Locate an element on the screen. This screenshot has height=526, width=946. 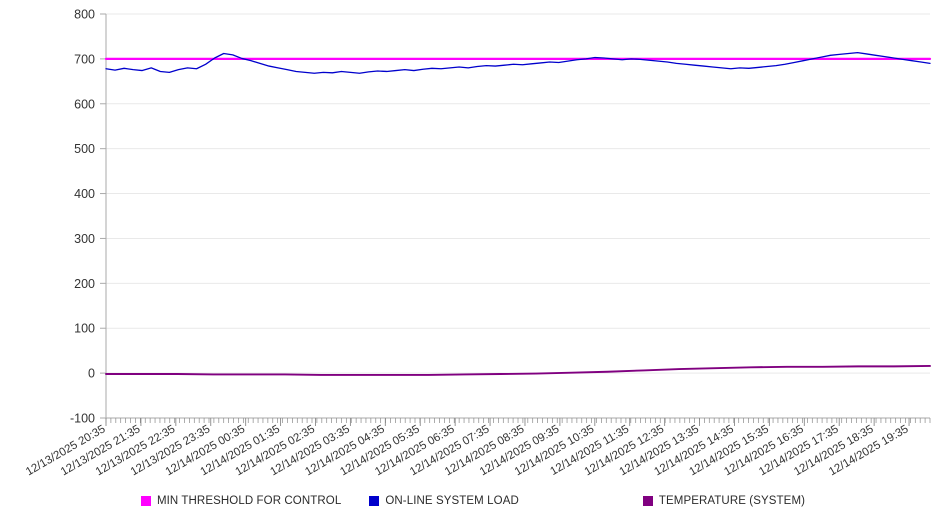
y-tick-label: 700 is located at coordinates (84, 59).